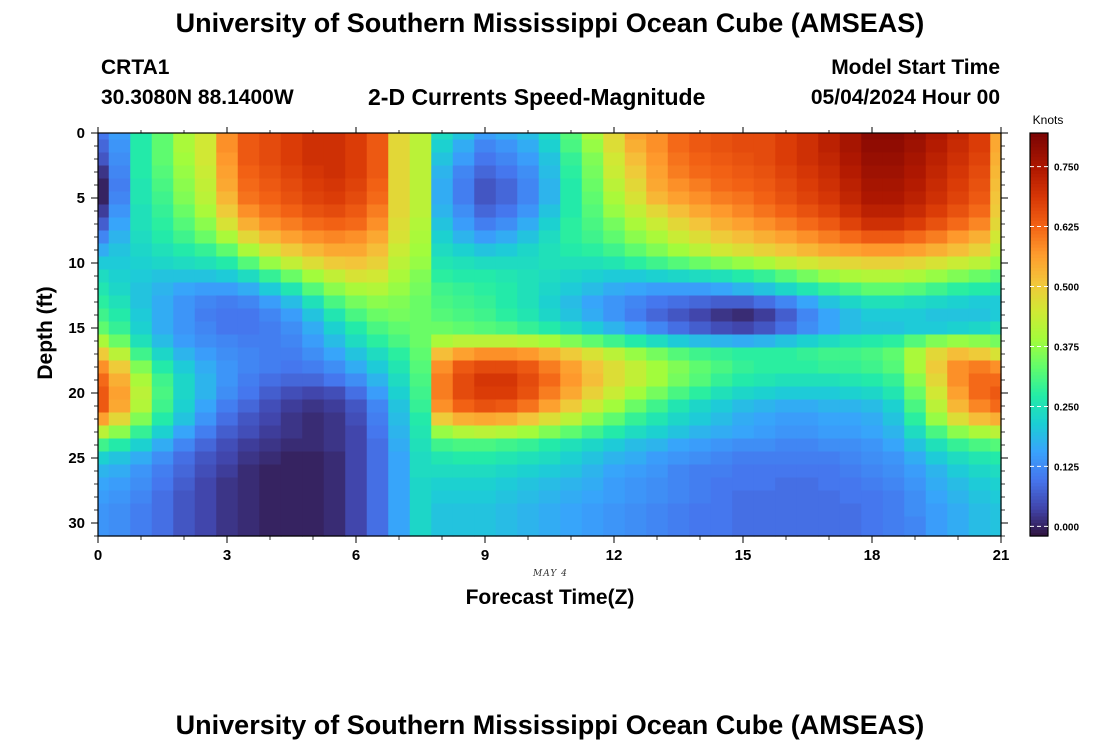  What do you see at coordinates (197, 97) in the screenshot?
I see `station-coordinates: 30.3080N 88.1400W` at bounding box center [197, 97].